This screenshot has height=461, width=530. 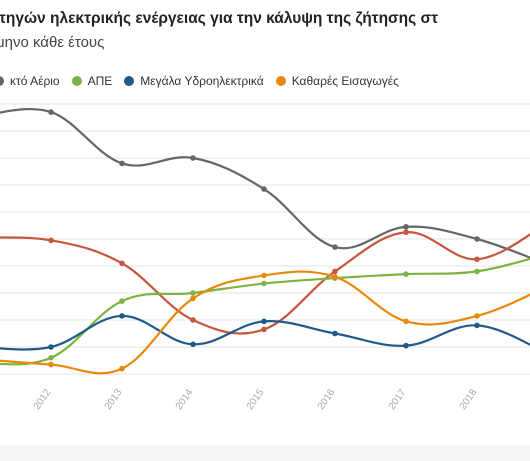 What do you see at coordinates (100, 81) in the screenshot?
I see `legend-label: ΑΠΕ` at bounding box center [100, 81].